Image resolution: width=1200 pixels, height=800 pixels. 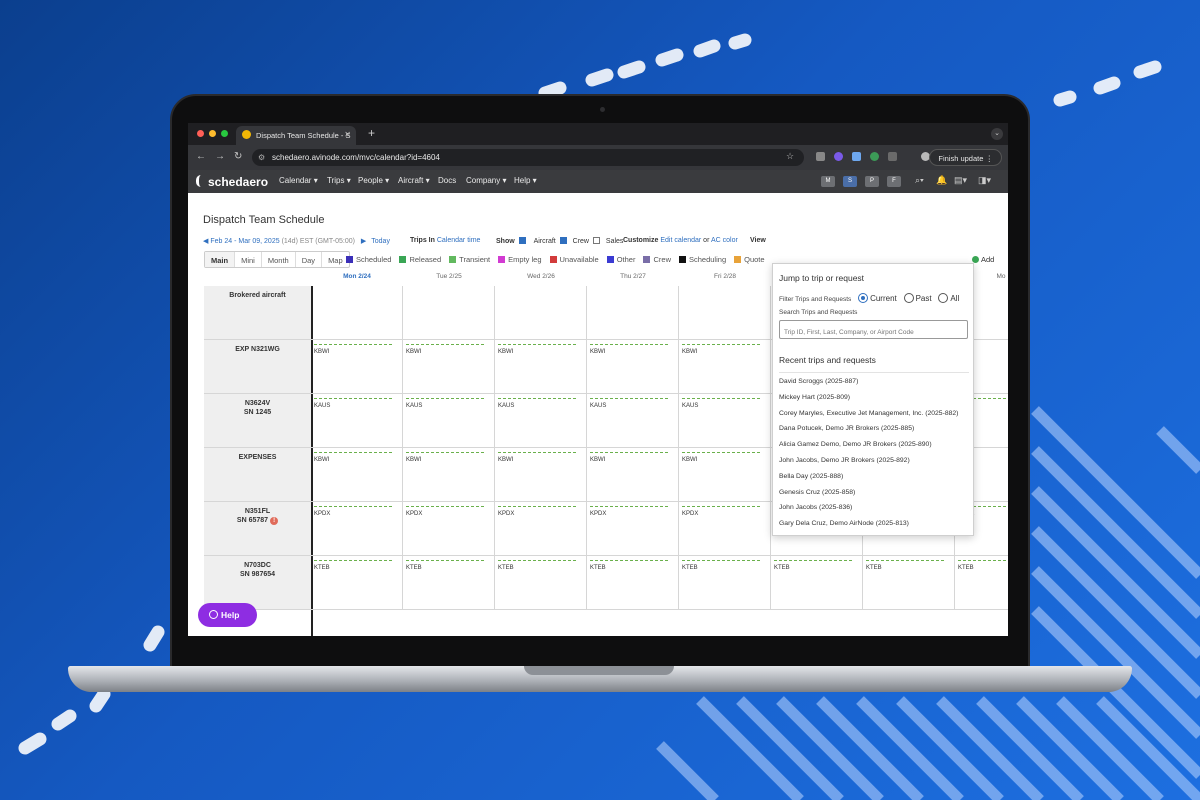 I want to click on maximize-window-button, so click(x=224, y=133).